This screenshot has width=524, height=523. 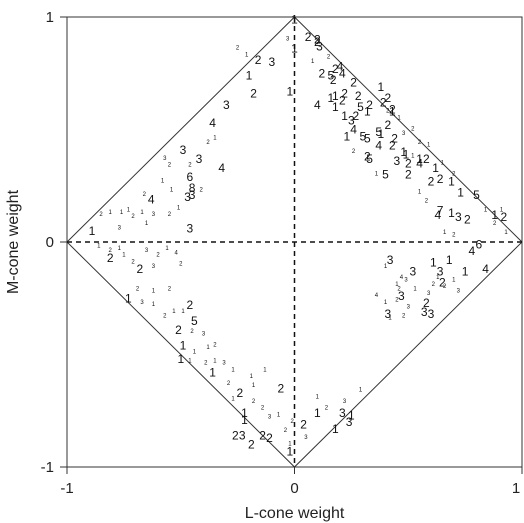 I want to click on x-axis-label: L-cone weight, so click(x=295, y=513).